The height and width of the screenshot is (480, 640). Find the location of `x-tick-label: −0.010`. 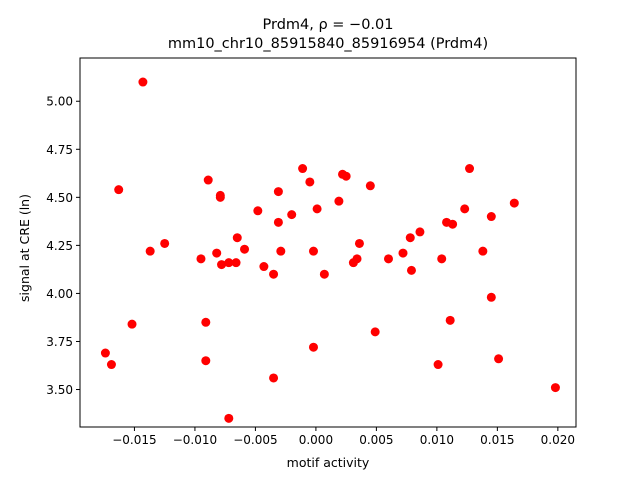

x-tick-label: −0.010 is located at coordinates (195, 440).